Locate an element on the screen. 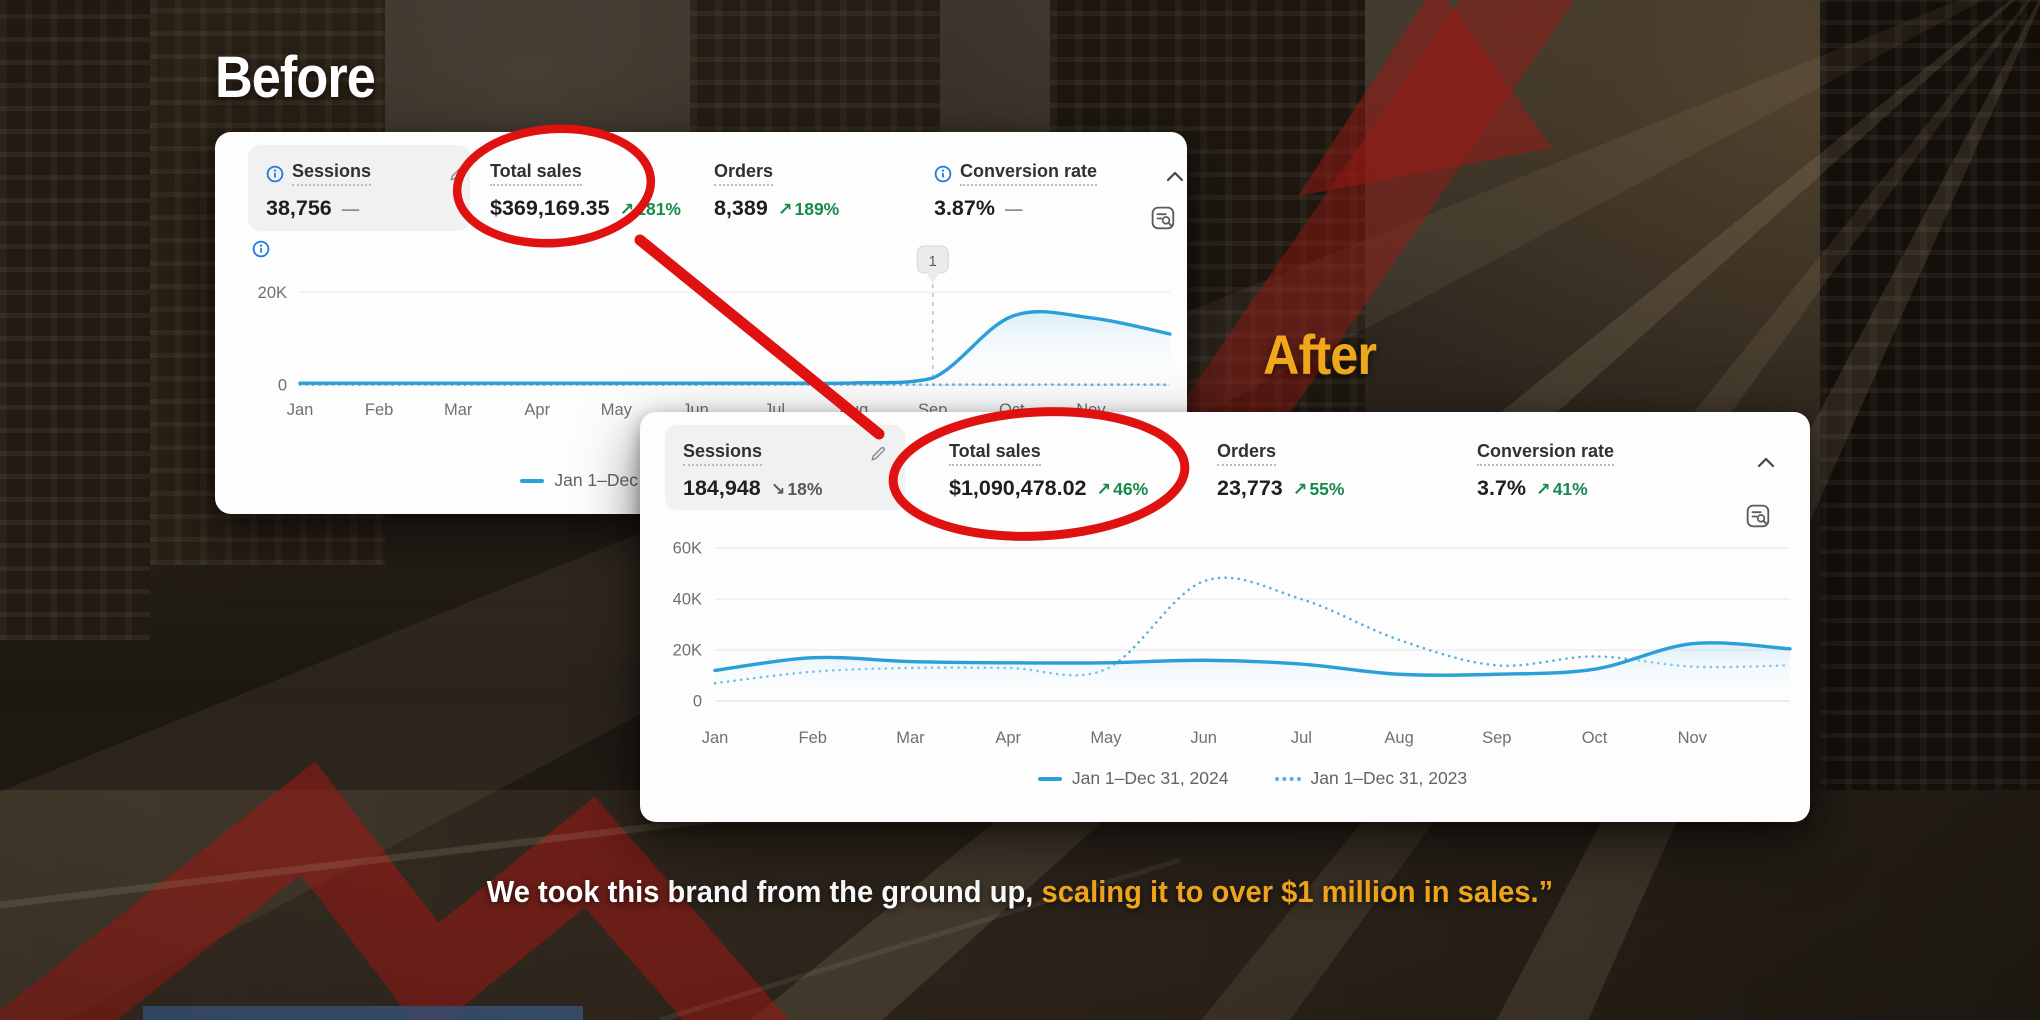 The image size is (2040, 1020). trend-down-arrow-icon: ↘ is located at coordinates (778, 489).